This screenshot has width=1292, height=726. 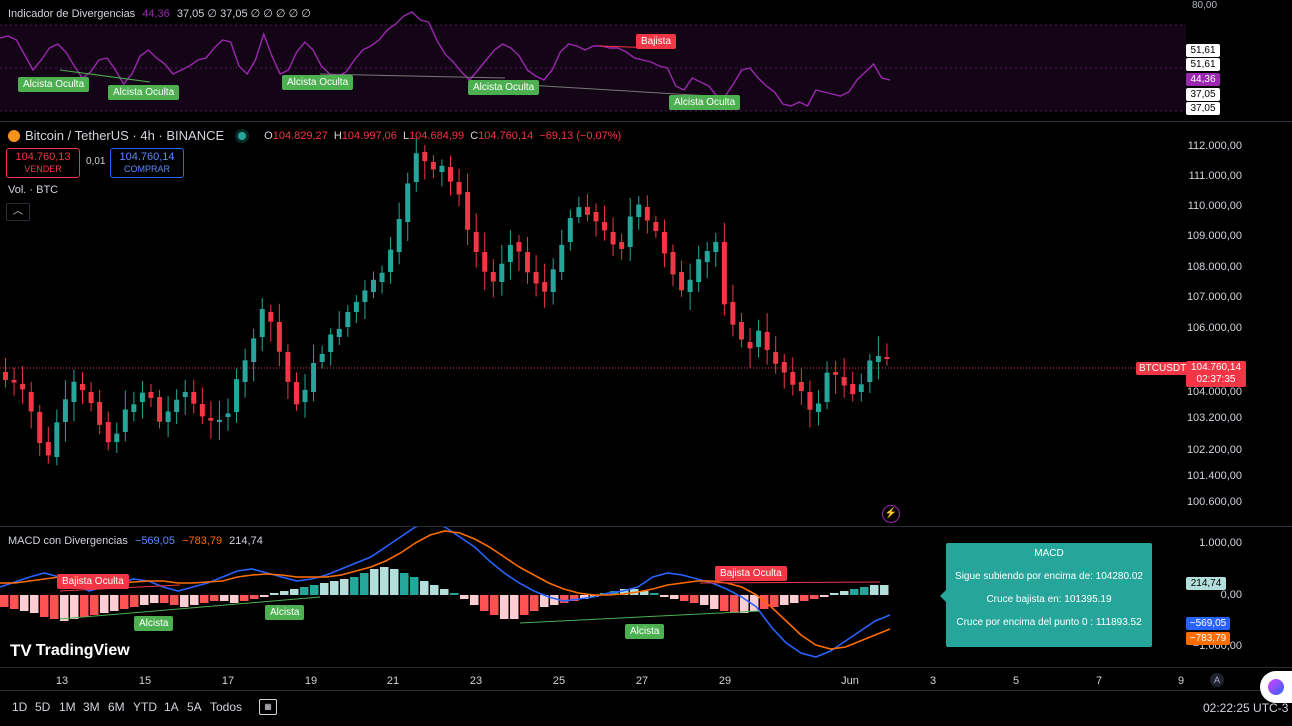 I want to click on tooltip-line3: Cruce por encima del punto 0 : 111893.52, so click(x=1049, y=622).